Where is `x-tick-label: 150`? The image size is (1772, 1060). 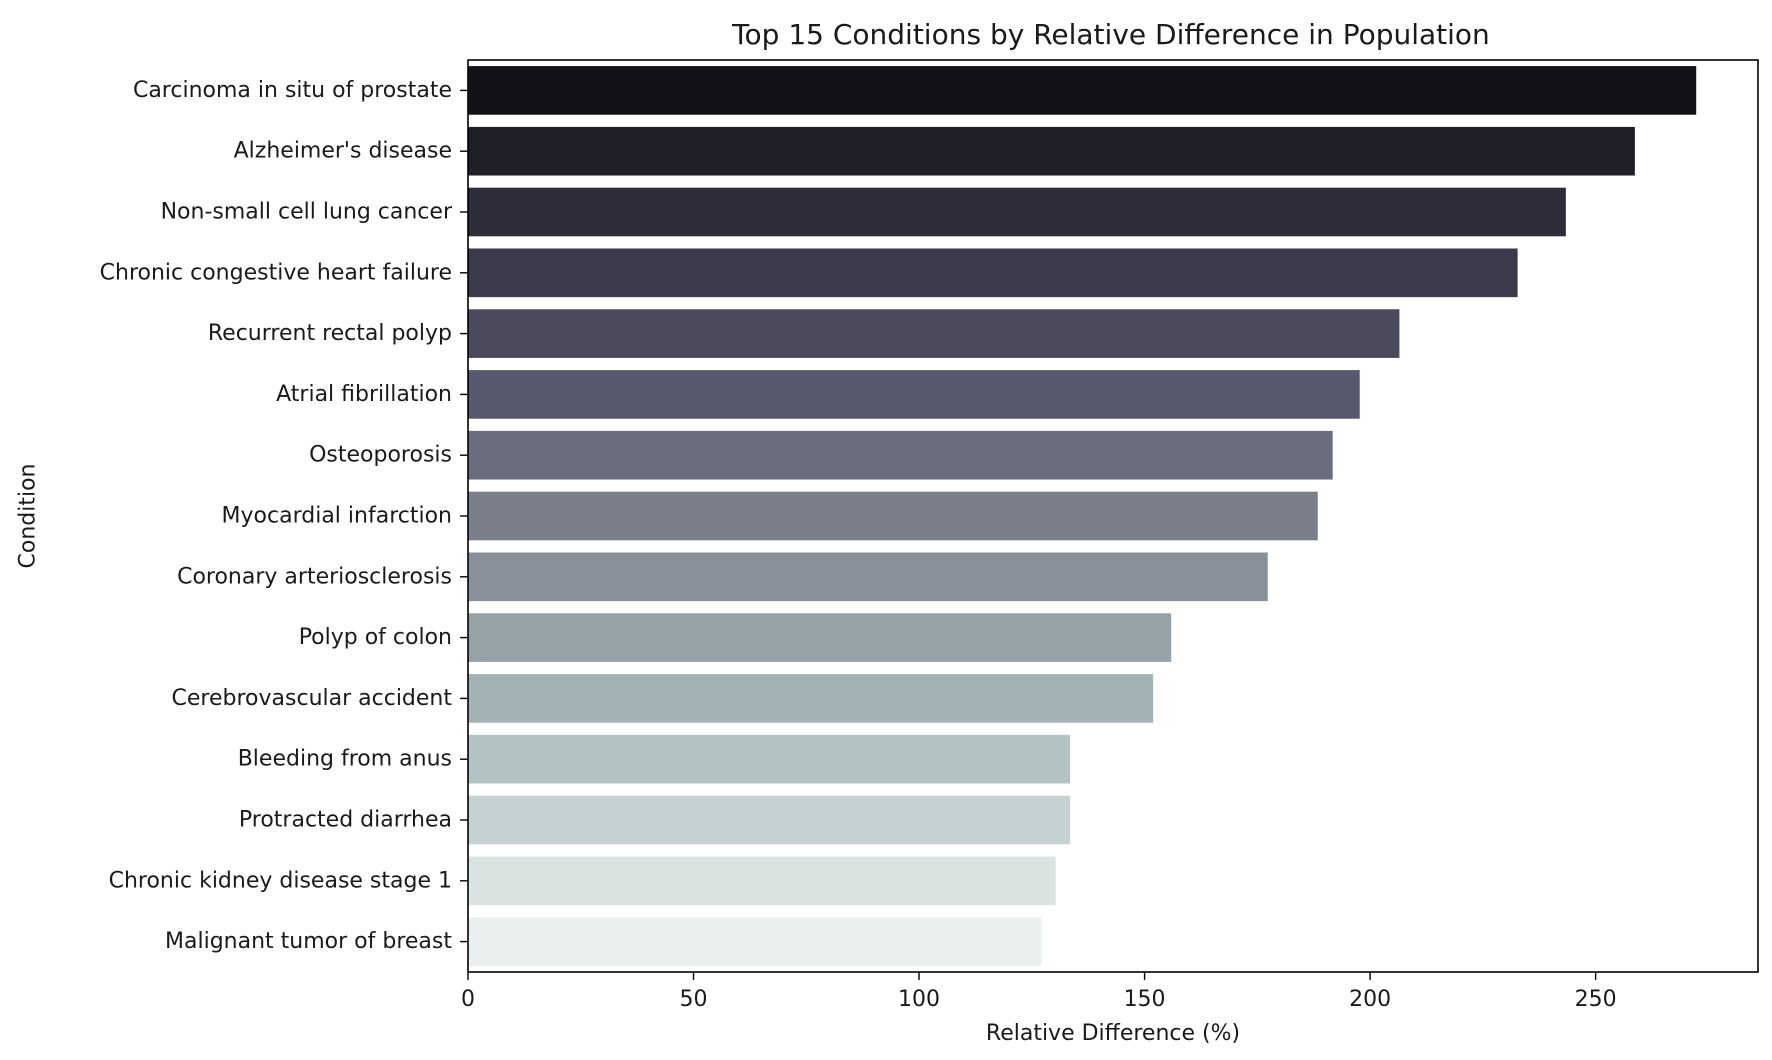
x-tick-label: 150 is located at coordinates (1145, 999).